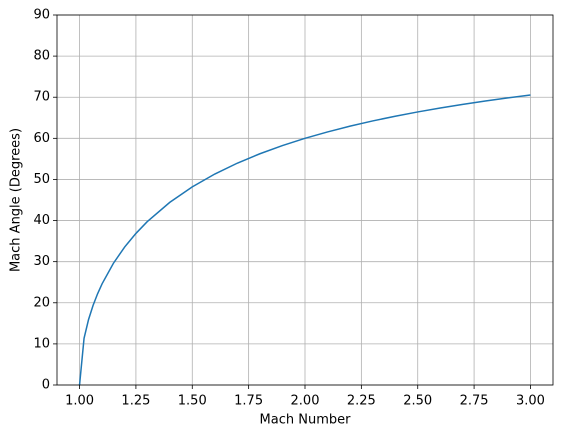 Image resolution: width=563 pixels, height=438 pixels. What do you see at coordinates (305, 401) in the screenshot?
I see `x-tick-label: 2.00` at bounding box center [305, 401].